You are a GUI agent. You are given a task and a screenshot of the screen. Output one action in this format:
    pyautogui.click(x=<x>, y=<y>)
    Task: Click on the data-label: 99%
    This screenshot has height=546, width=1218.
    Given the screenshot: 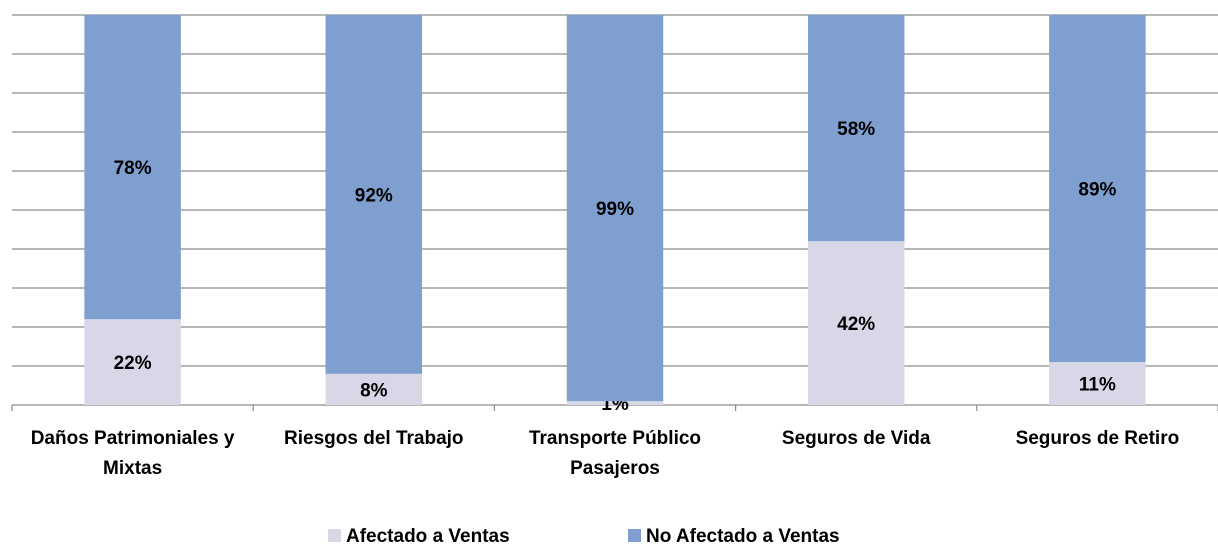 What is the action you would take?
    pyautogui.click(x=615, y=209)
    